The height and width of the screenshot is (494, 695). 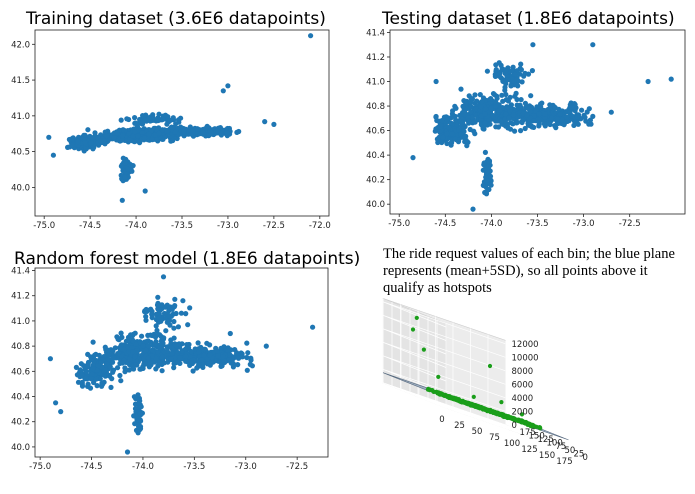 I want to click on y-tick-label: 40.0, so click(x=20, y=448).